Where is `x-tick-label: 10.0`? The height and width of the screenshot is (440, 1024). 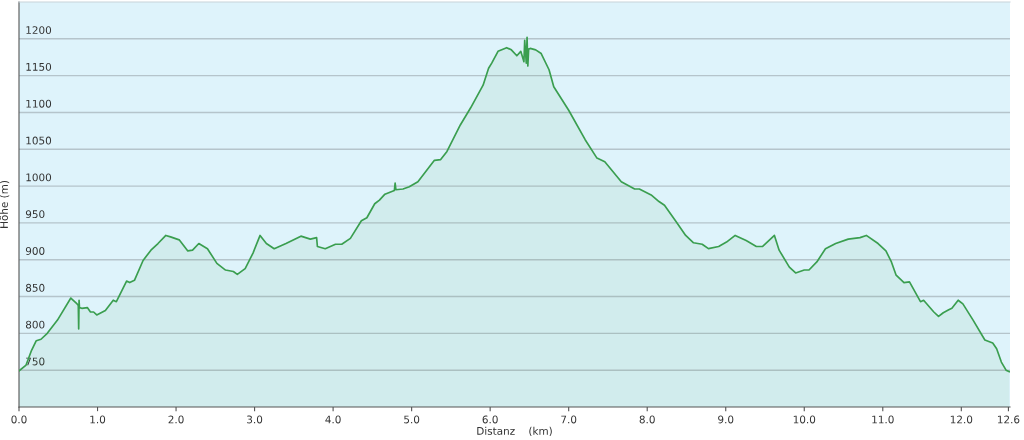 x-tick-label: 10.0 is located at coordinates (804, 419).